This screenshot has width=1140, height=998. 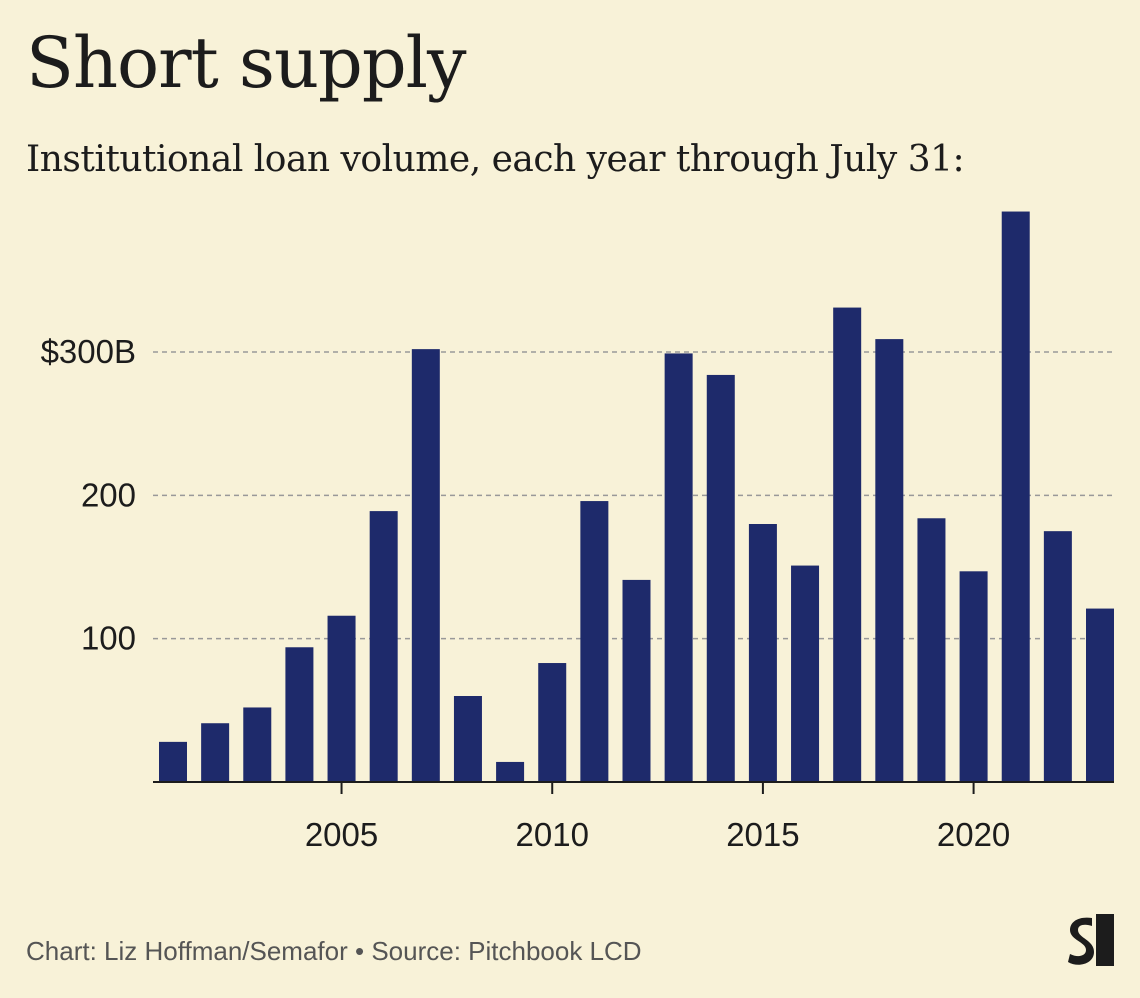 What do you see at coordinates (1057, 656) in the screenshot?
I see `bar-2022` at bounding box center [1057, 656].